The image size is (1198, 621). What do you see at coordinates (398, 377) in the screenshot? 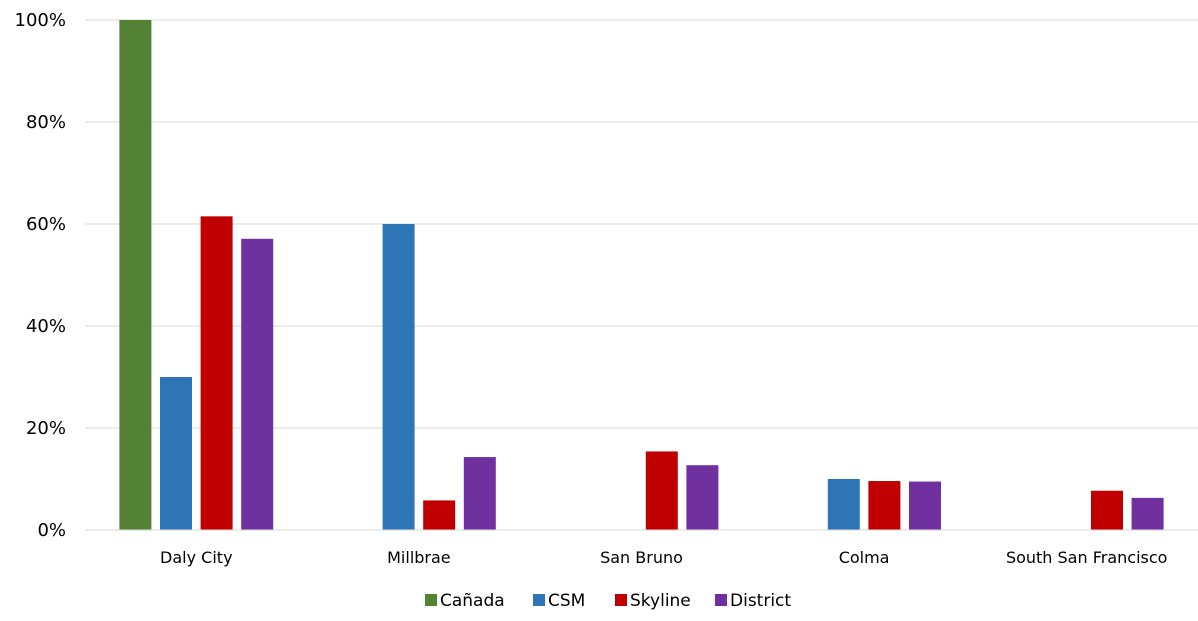
I see `bar-csm-millbrae` at bounding box center [398, 377].